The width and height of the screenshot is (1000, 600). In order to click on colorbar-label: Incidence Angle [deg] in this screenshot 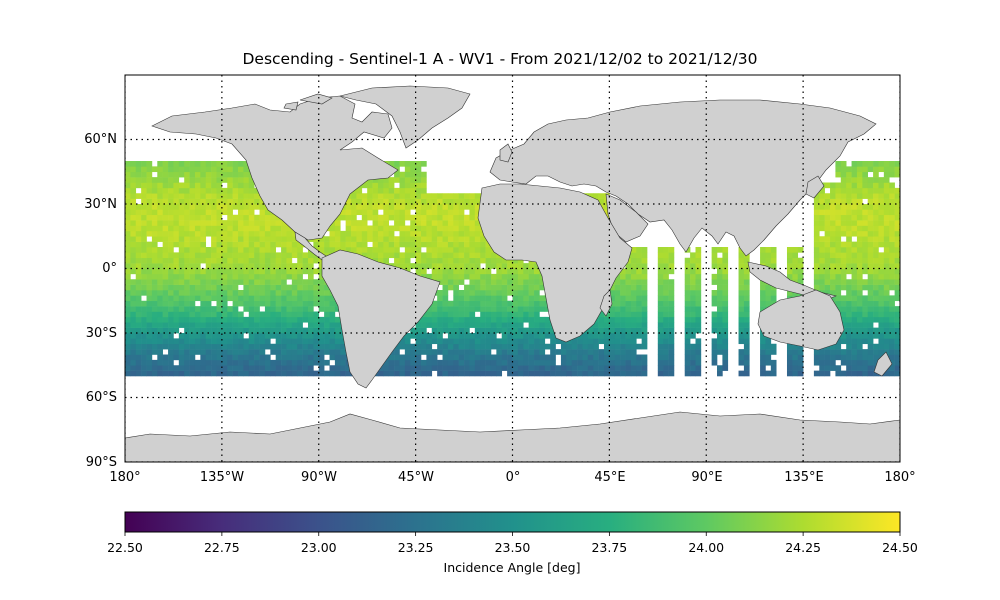, I will do `click(512, 567)`.